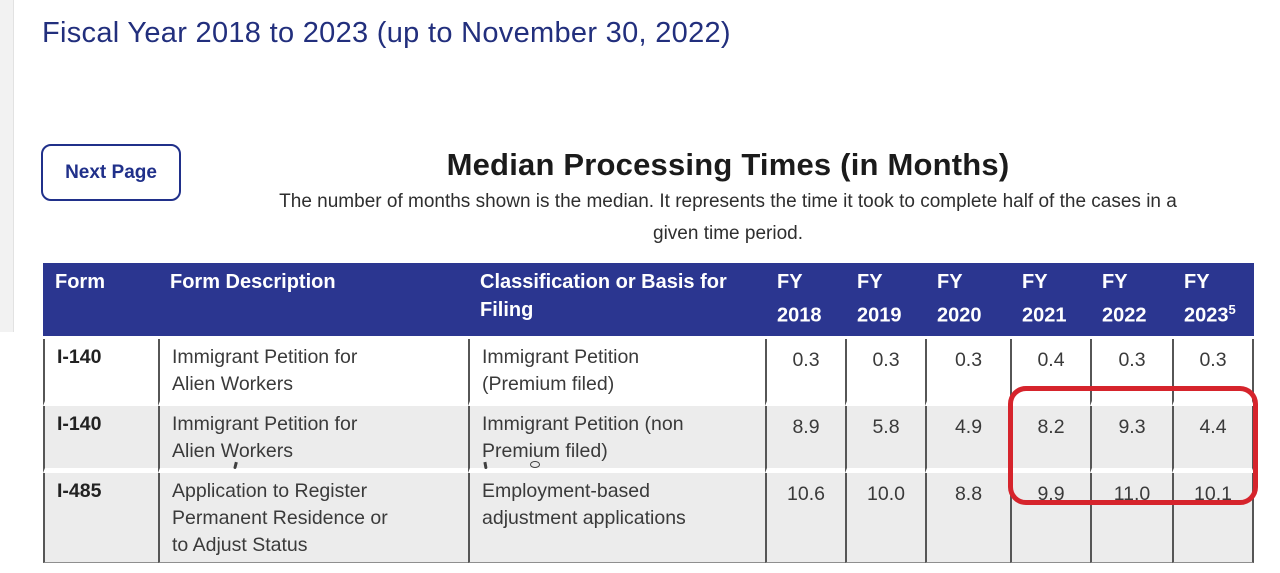 The image size is (1280, 573). Describe the element at coordinates (313, 301) in the screenshot. I see `column-header-description: Form Description` at that location.